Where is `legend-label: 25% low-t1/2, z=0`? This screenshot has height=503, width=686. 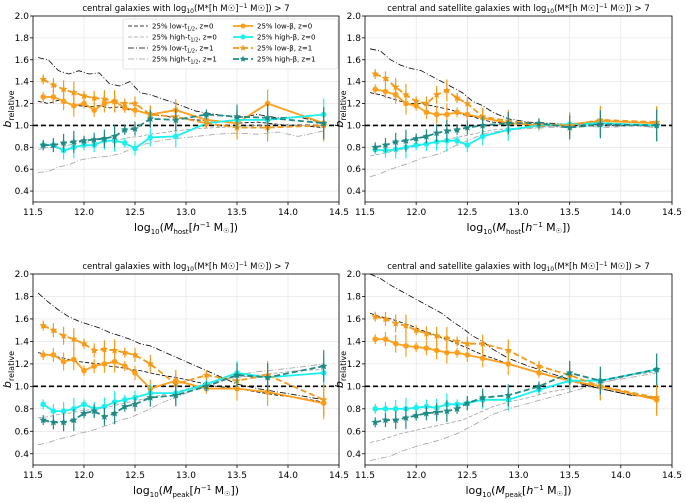 legend-label: 25% low-t1/2, z=0 is located at coordinates (183, 28).